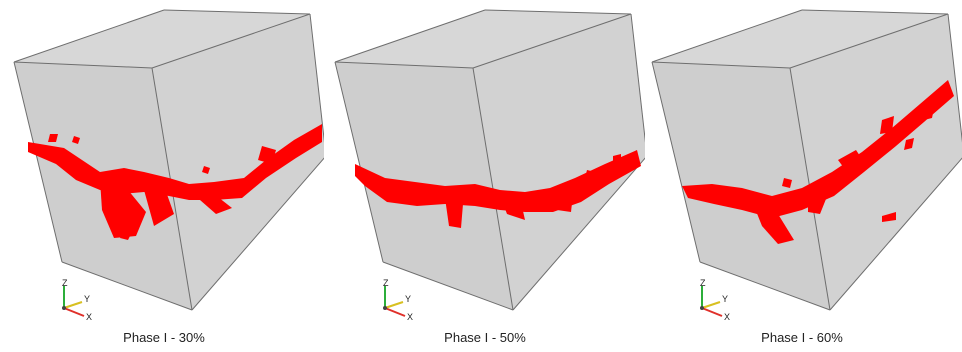 The height and width of the screenshot is (352, 962). I want to click on panel-caption: Phase I - 30%, so click(164, 337).